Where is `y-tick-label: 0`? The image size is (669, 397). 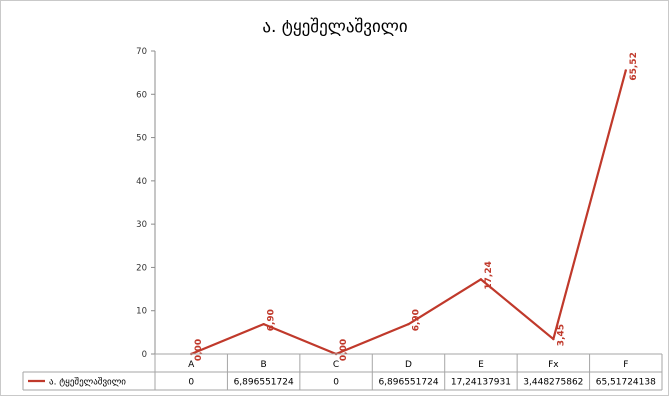
y-tick-label: 0 is located at coordinates (144, 355).